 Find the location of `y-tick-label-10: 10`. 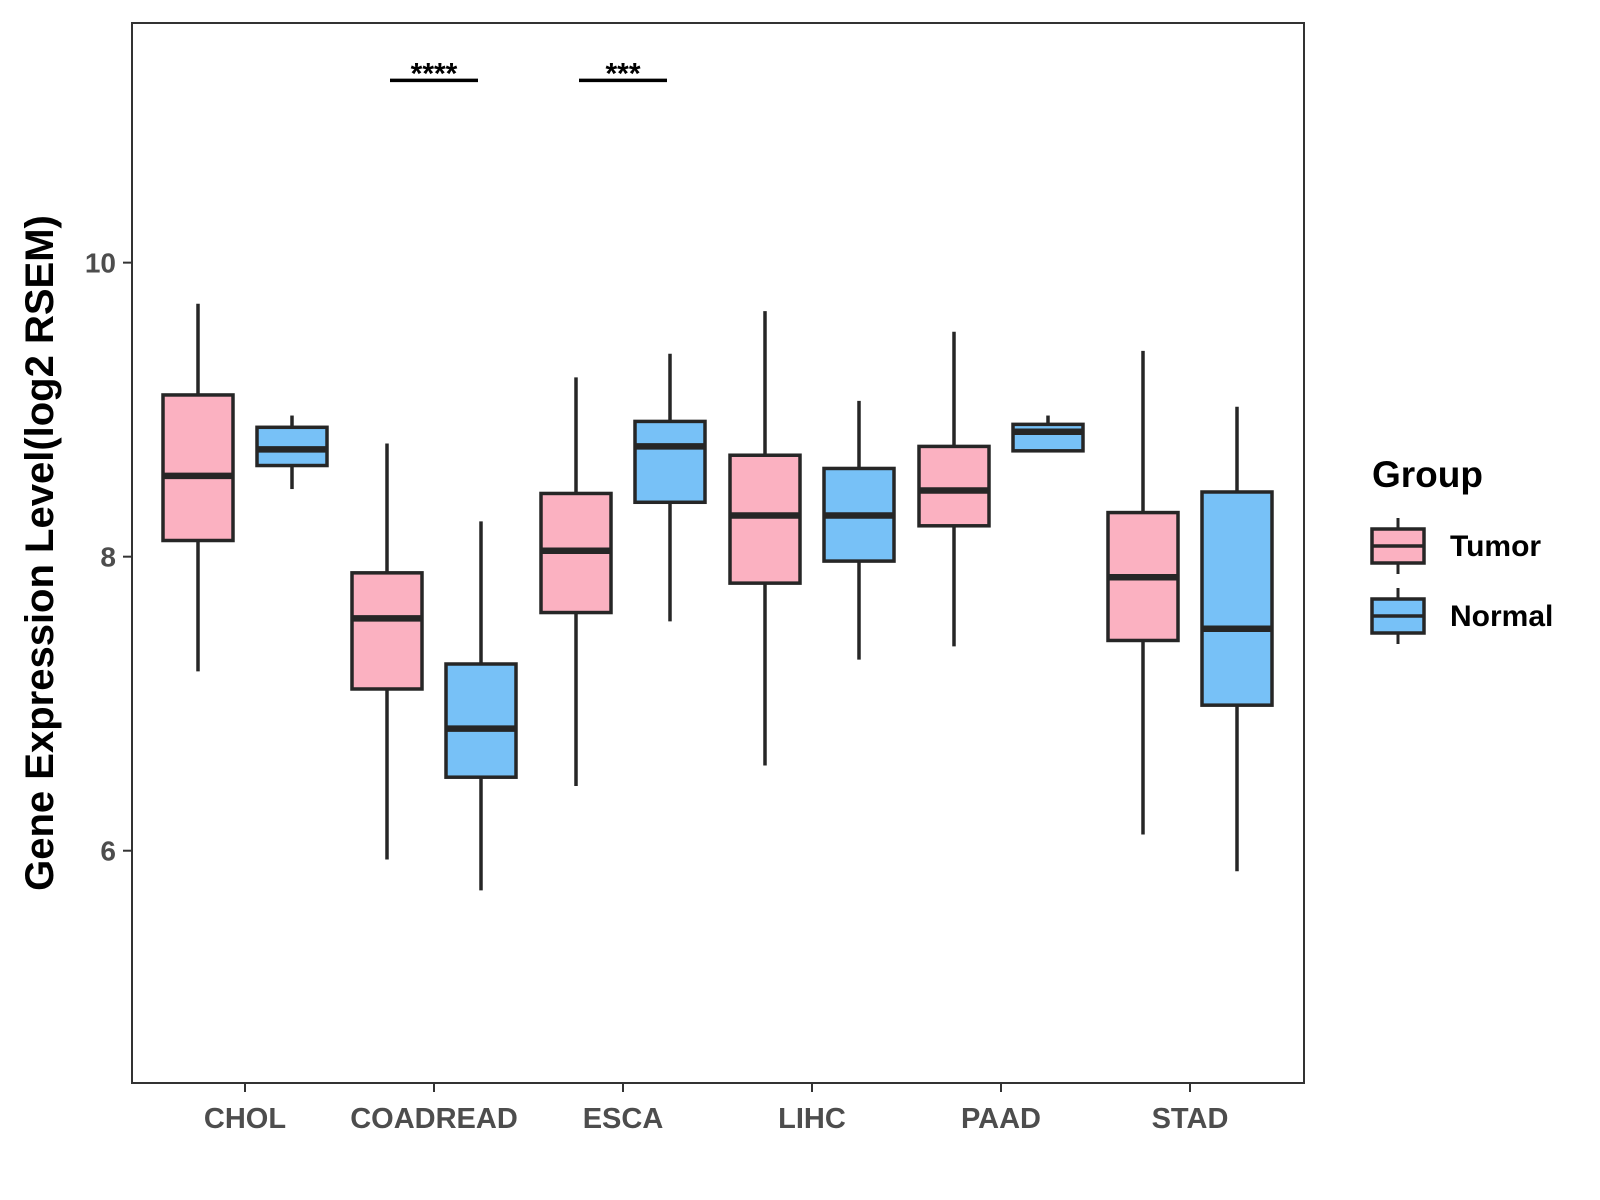

y-tick-label-10: 10 is located at coordinates (100, 263).